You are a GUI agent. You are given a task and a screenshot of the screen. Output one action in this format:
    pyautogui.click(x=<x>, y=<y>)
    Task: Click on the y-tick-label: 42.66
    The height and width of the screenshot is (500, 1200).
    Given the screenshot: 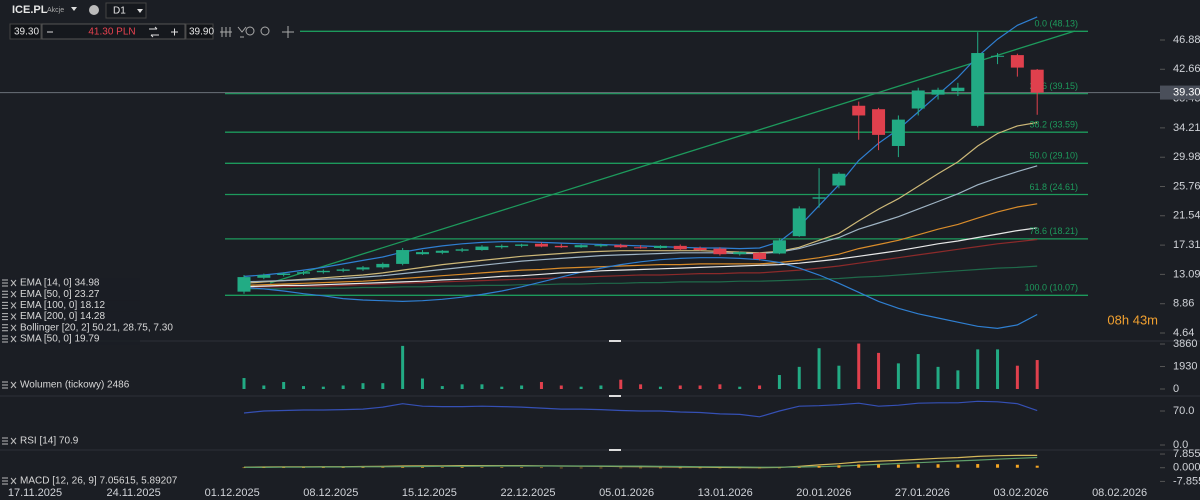 What is the action you would take?
    pyautogui.click(x=1186, y=69)
    